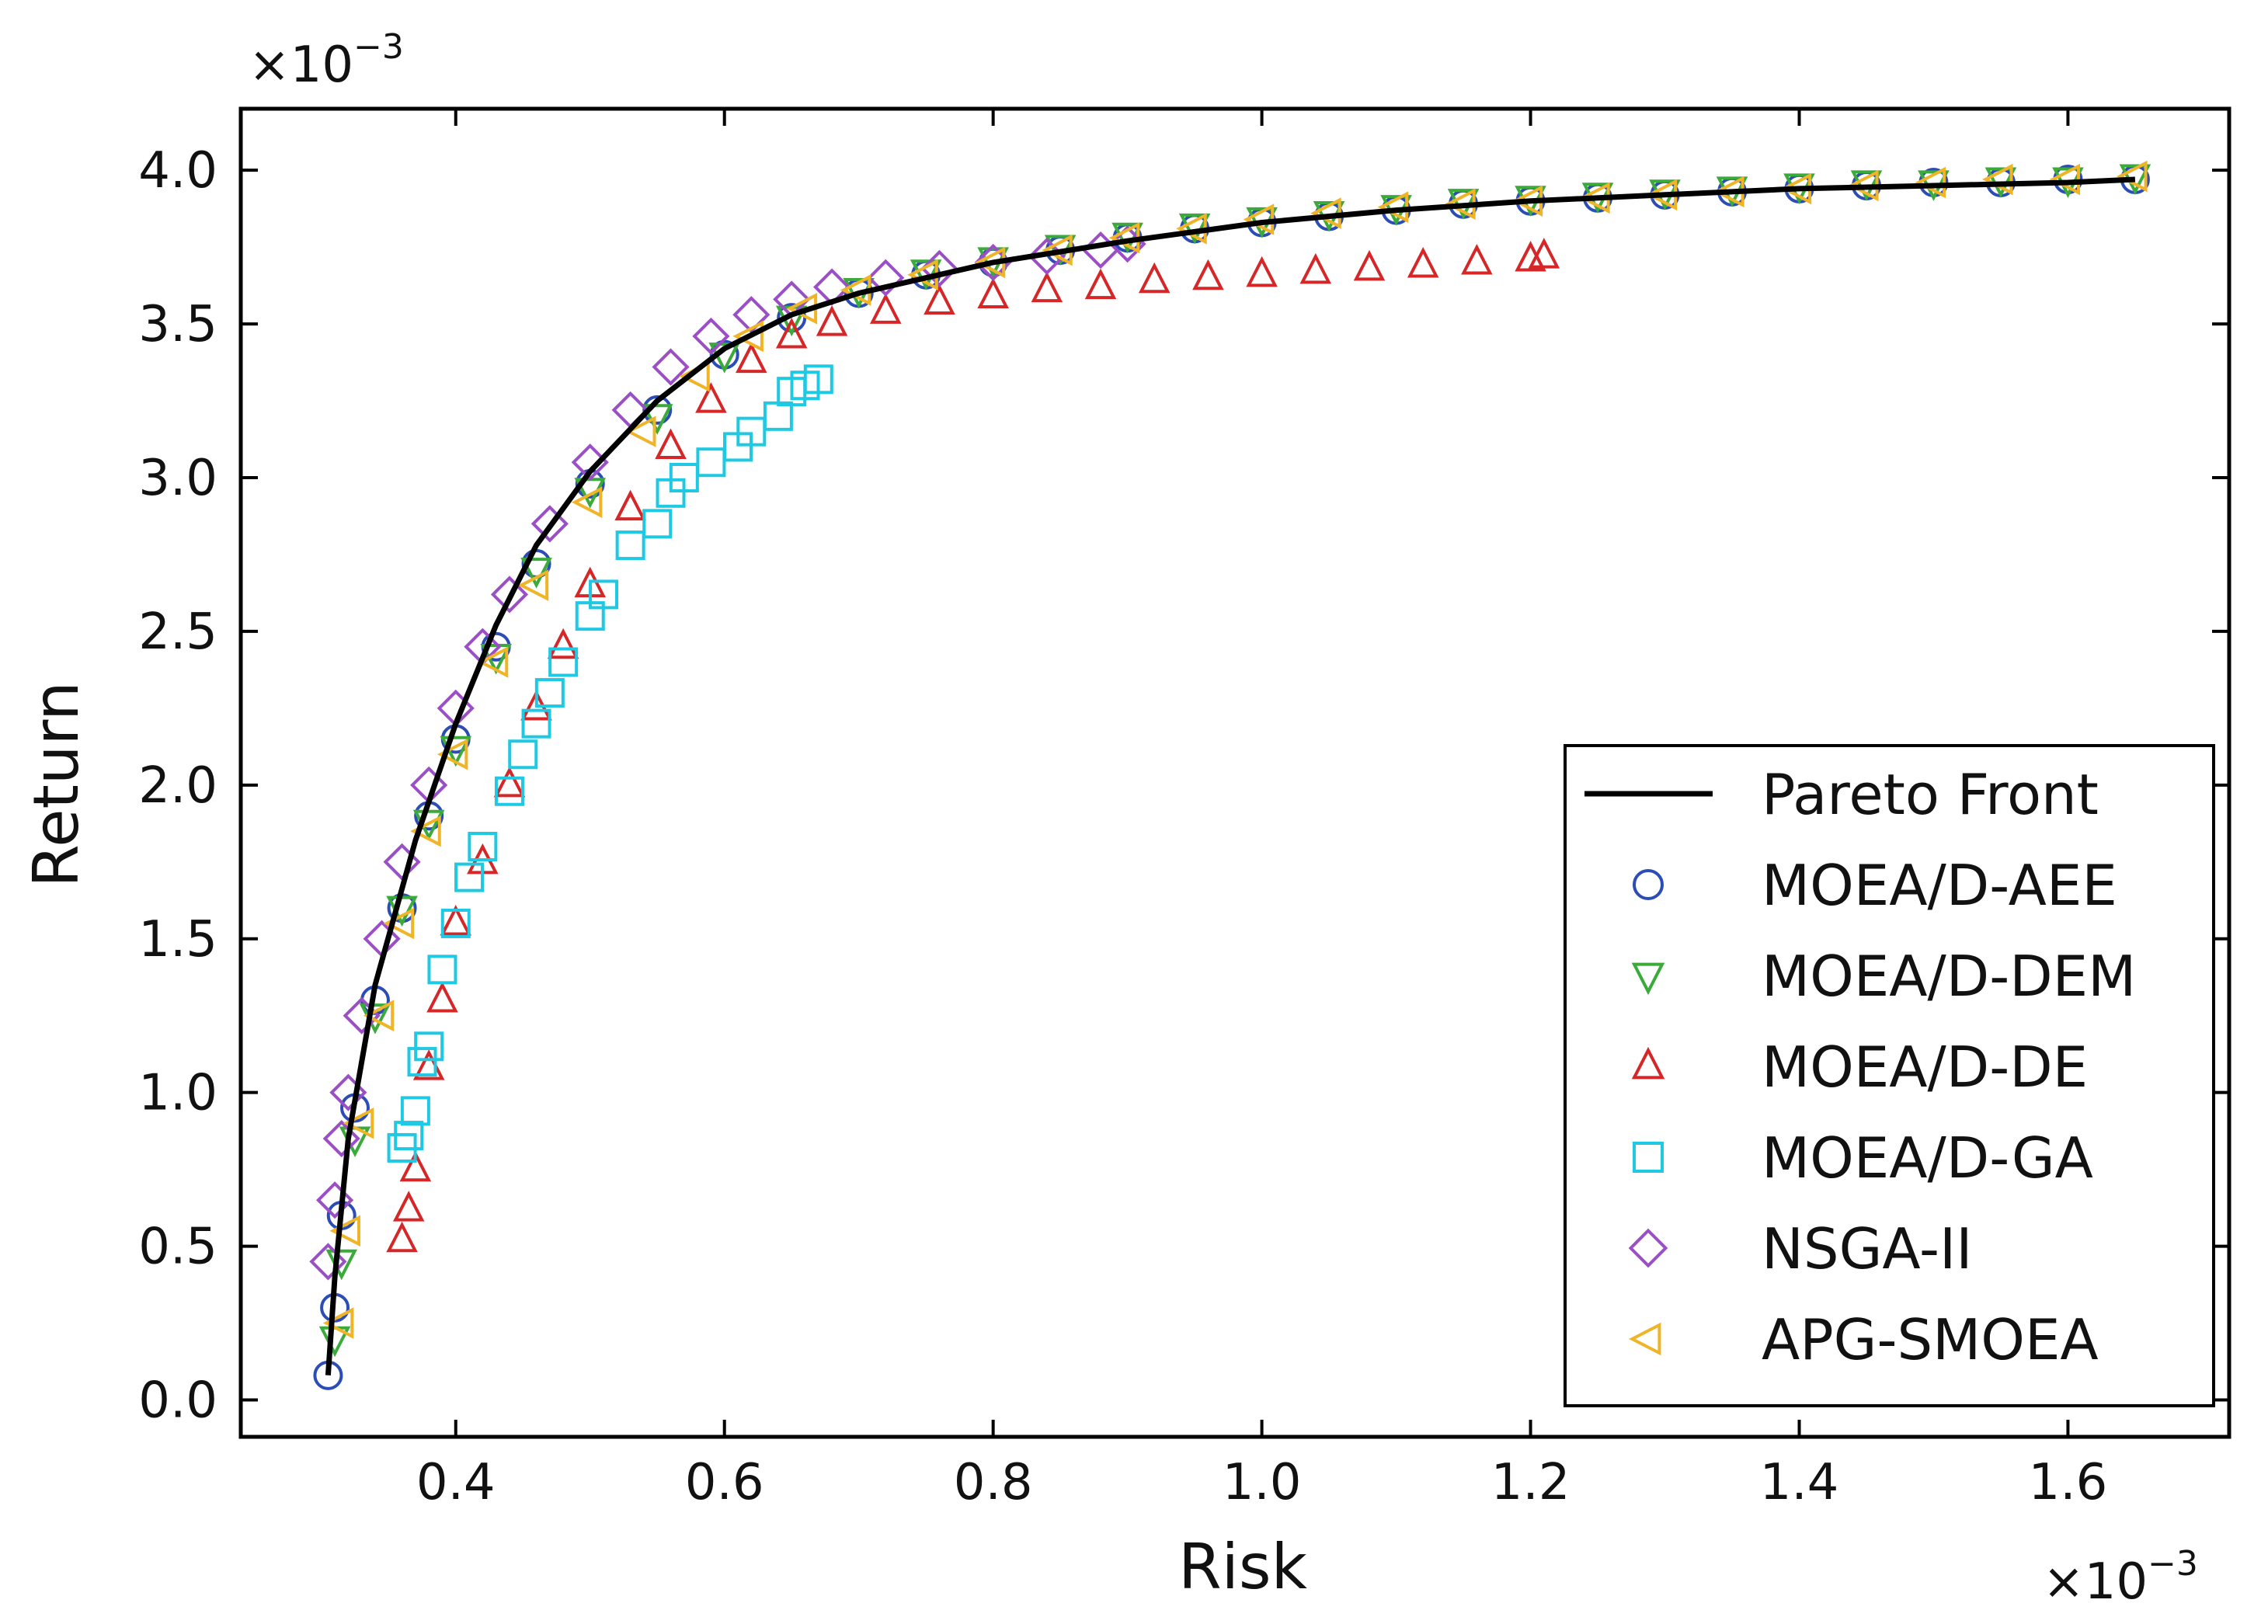 The width and height of the screenshot is (2268, 1624). I want to click on legend-box, so click(1890, 1075).